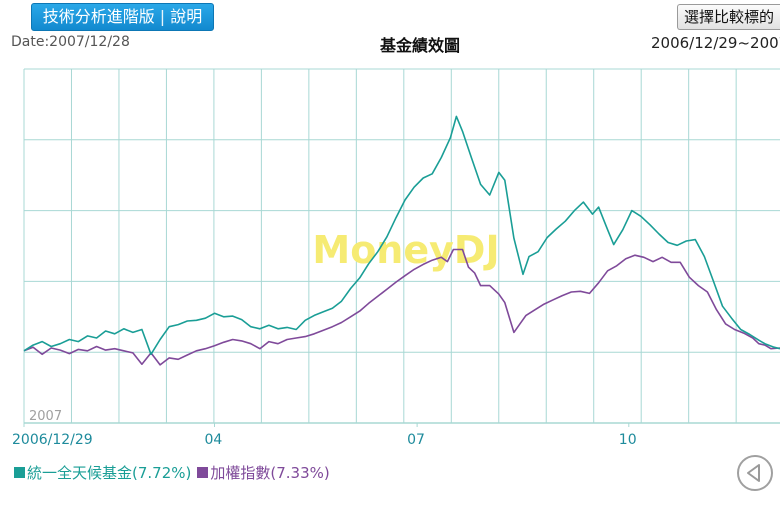 Image resolution: width=780 pixels, height=505 pixels. Describe the element at coordinates (419, 45) in the screenshot. I see `chart-title: 基金績效圖` at that location.